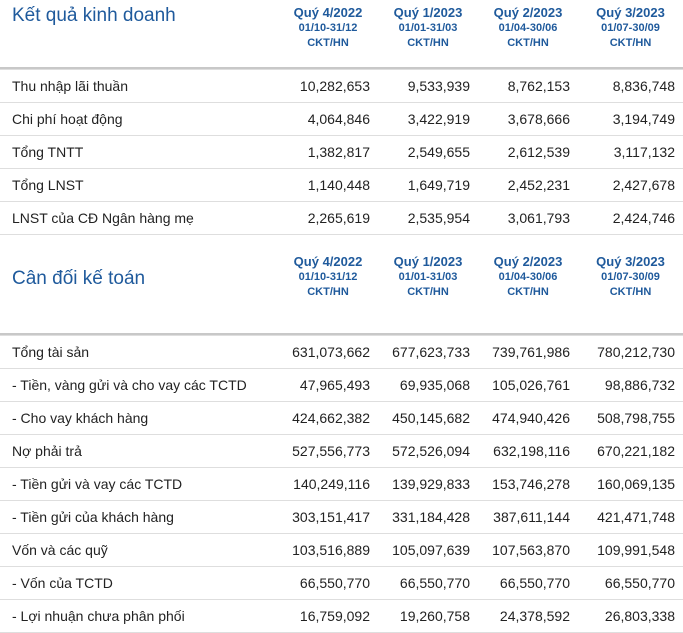  What do you see at coordinates (630, 550) in the screenshot?
I see `cell-value: 109,991,548` at bounding box center [630, 550].